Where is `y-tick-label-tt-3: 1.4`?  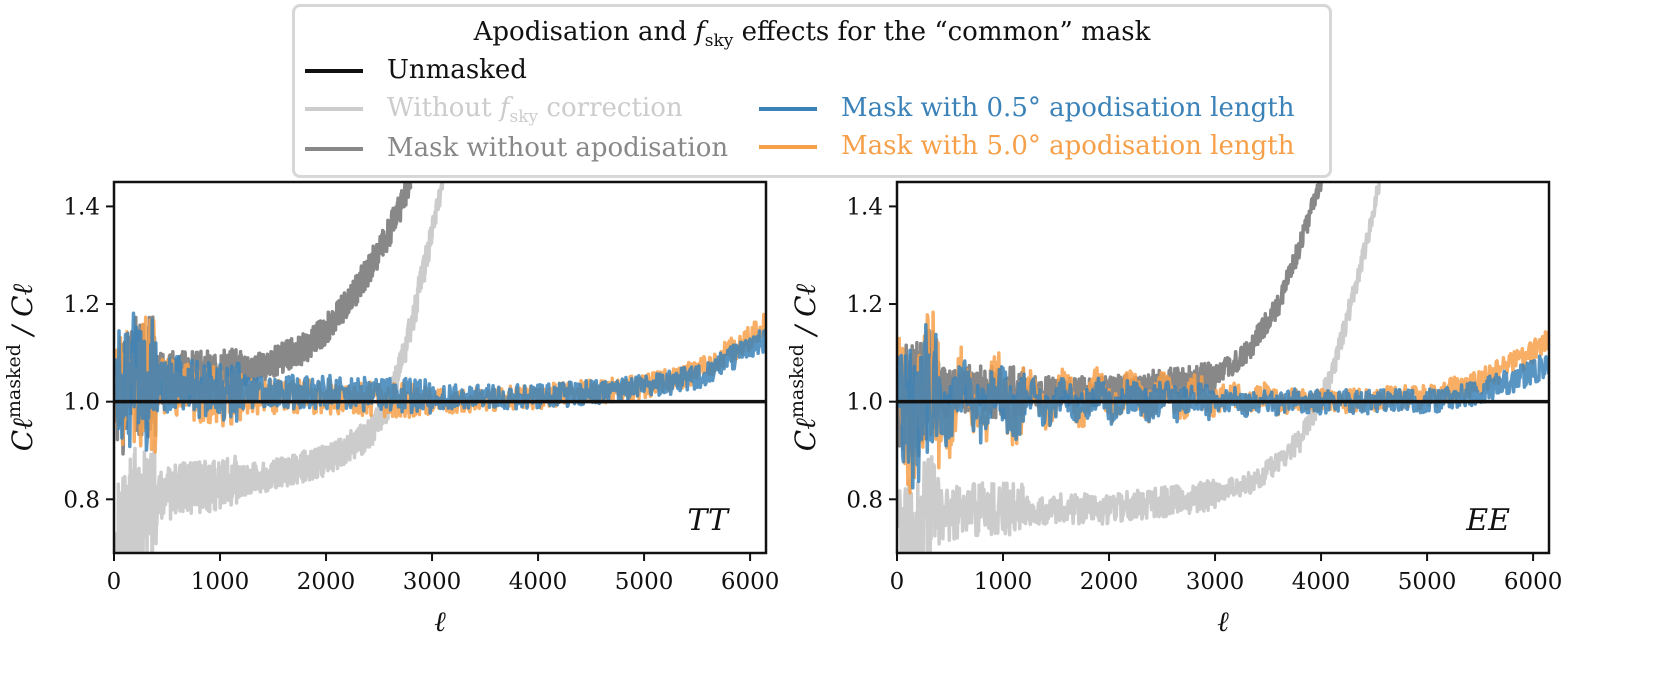 y-tick-label-tt-3: 1.4 is located at coordinates (81, 207).